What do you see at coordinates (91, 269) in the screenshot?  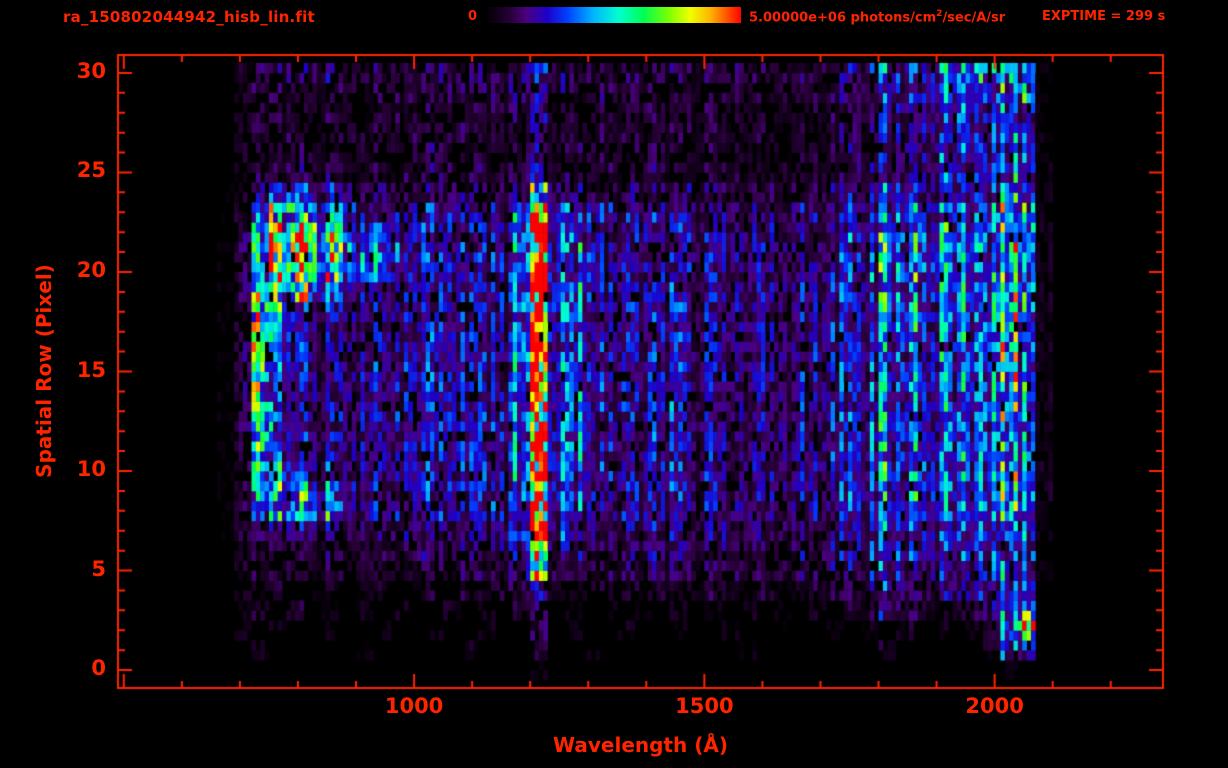 I see `y-tick-label: 20` at bounding box center [91, 269].